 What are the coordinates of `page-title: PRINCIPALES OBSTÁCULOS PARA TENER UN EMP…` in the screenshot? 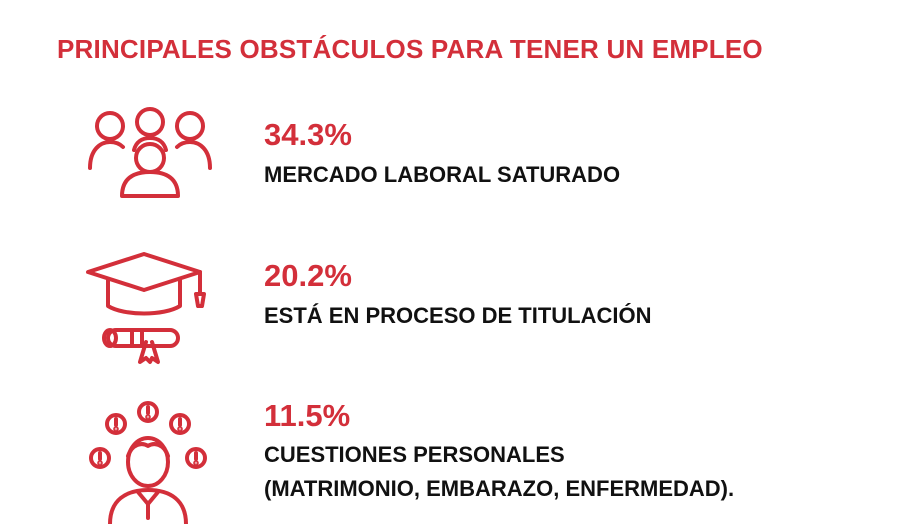 It's located at (410, 49).